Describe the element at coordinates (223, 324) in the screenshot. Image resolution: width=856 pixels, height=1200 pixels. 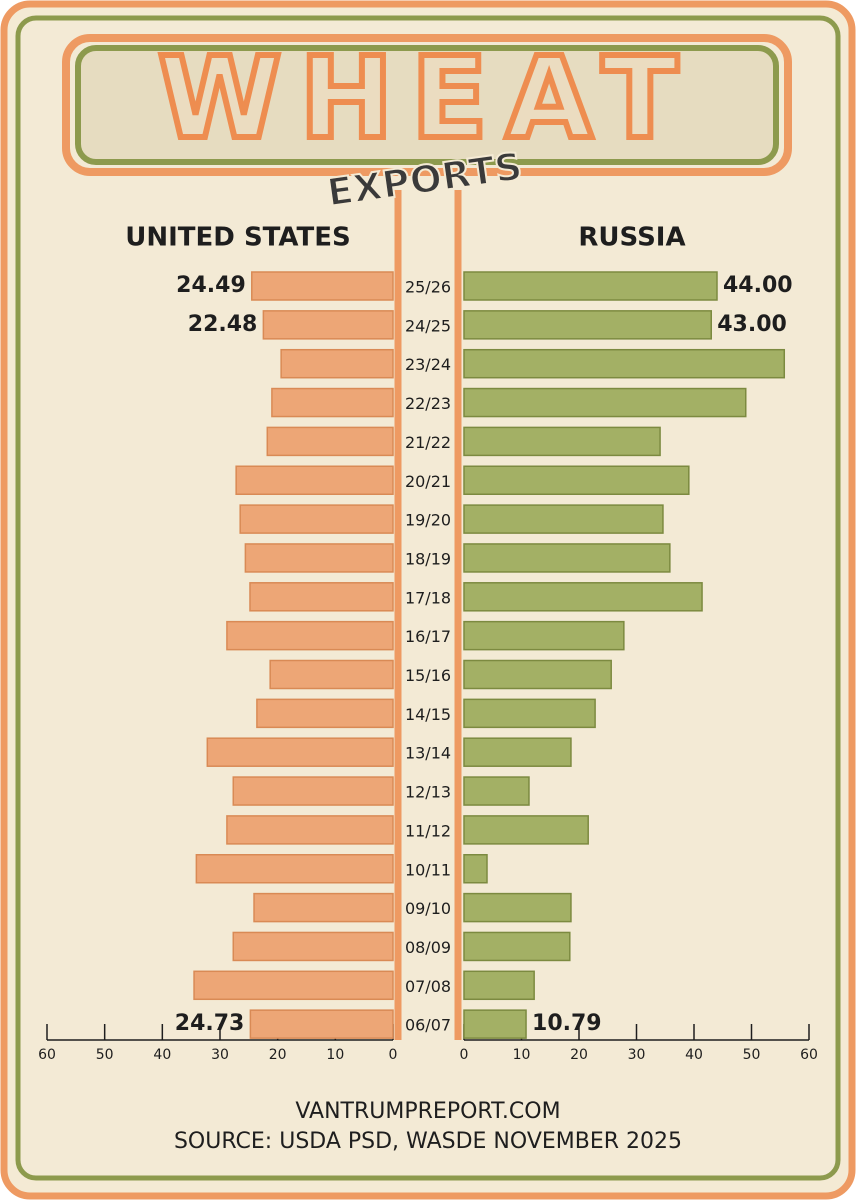
I see `value-label: 22.48` at that location.